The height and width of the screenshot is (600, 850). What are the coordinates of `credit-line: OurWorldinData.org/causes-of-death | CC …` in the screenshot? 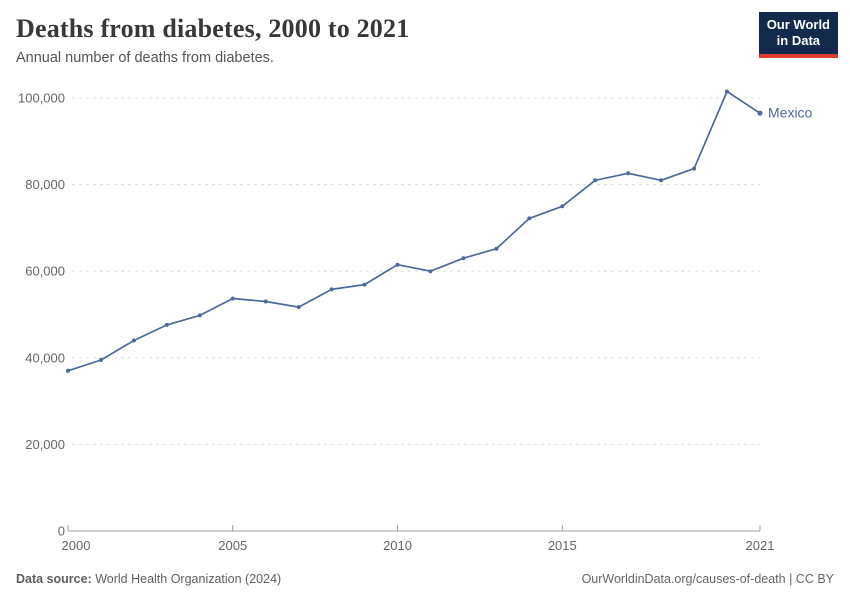 It's located at (707, 579).